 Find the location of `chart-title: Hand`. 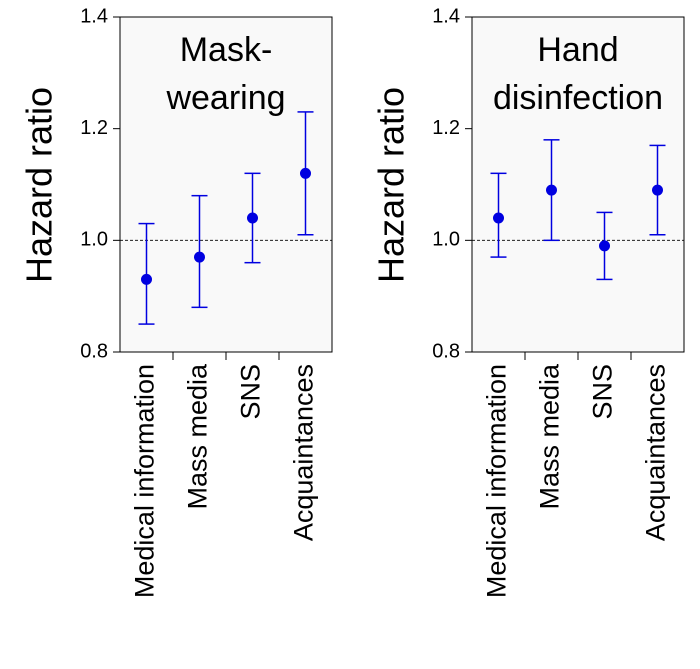

chart-title: Hand is located at coordinates (577, 50).